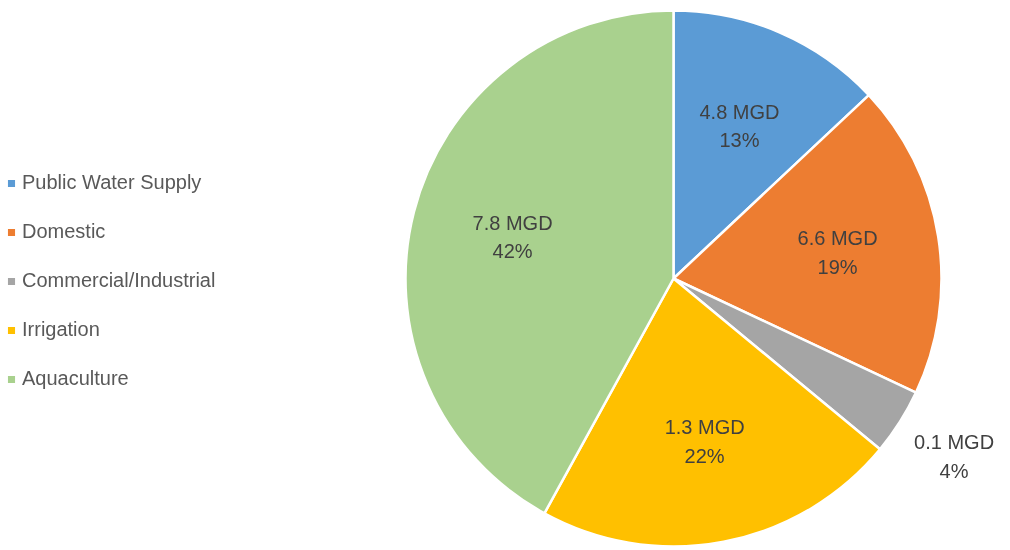  I want to click on data-label: 0.1 MGD 4%, so click(954, 456).